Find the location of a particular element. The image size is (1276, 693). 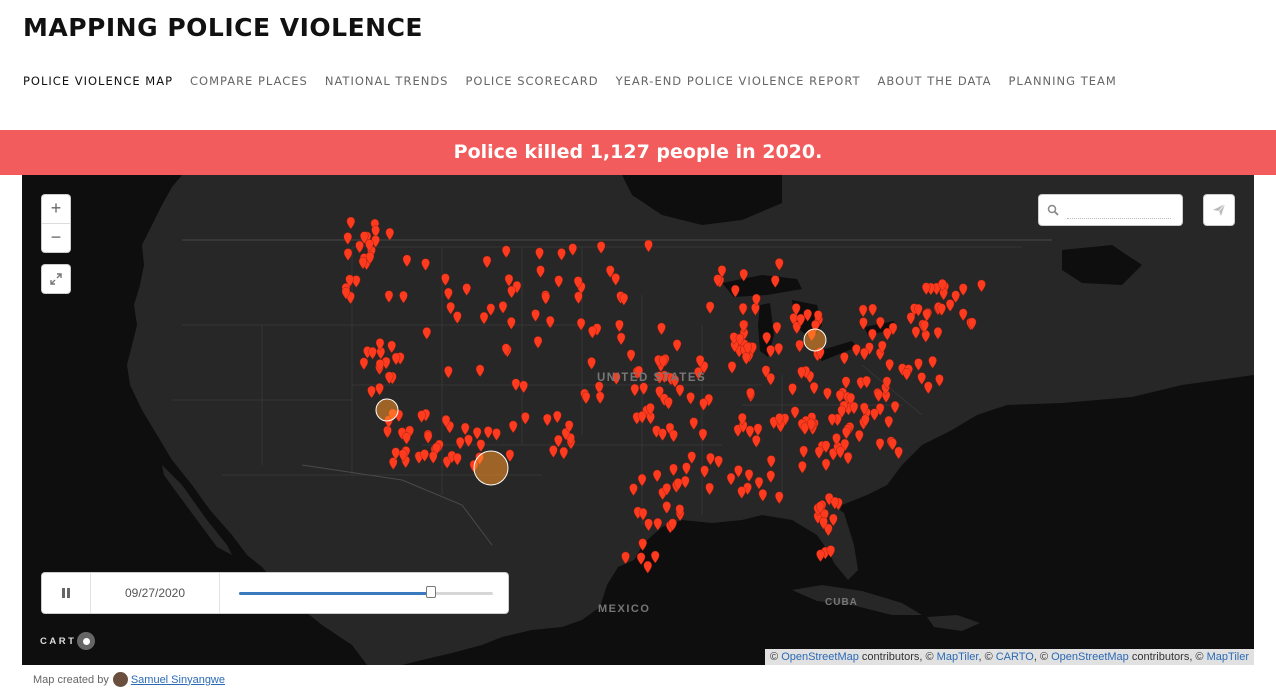

pause-button is located at coordinates (66, 593).